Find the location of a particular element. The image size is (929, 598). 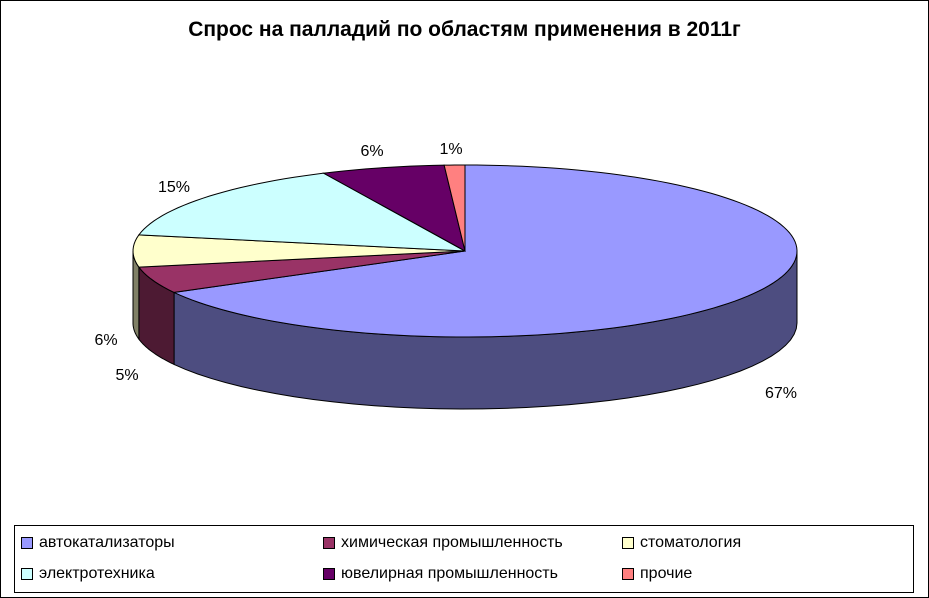

data-label-0: 67% is located at coordinates (781, 393).